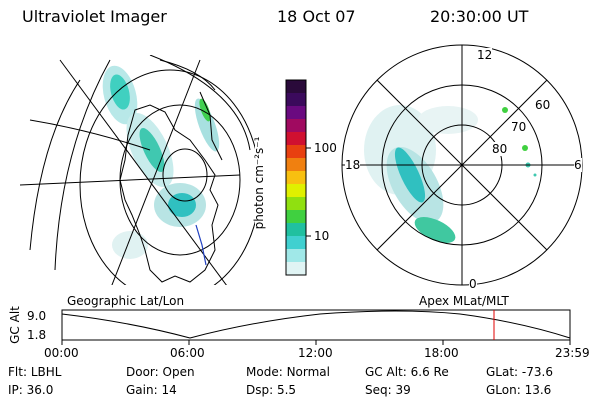  Describe the element at coordinates (485, 55) in the screenshot. I see `mlt-label-12: 12` at that location.